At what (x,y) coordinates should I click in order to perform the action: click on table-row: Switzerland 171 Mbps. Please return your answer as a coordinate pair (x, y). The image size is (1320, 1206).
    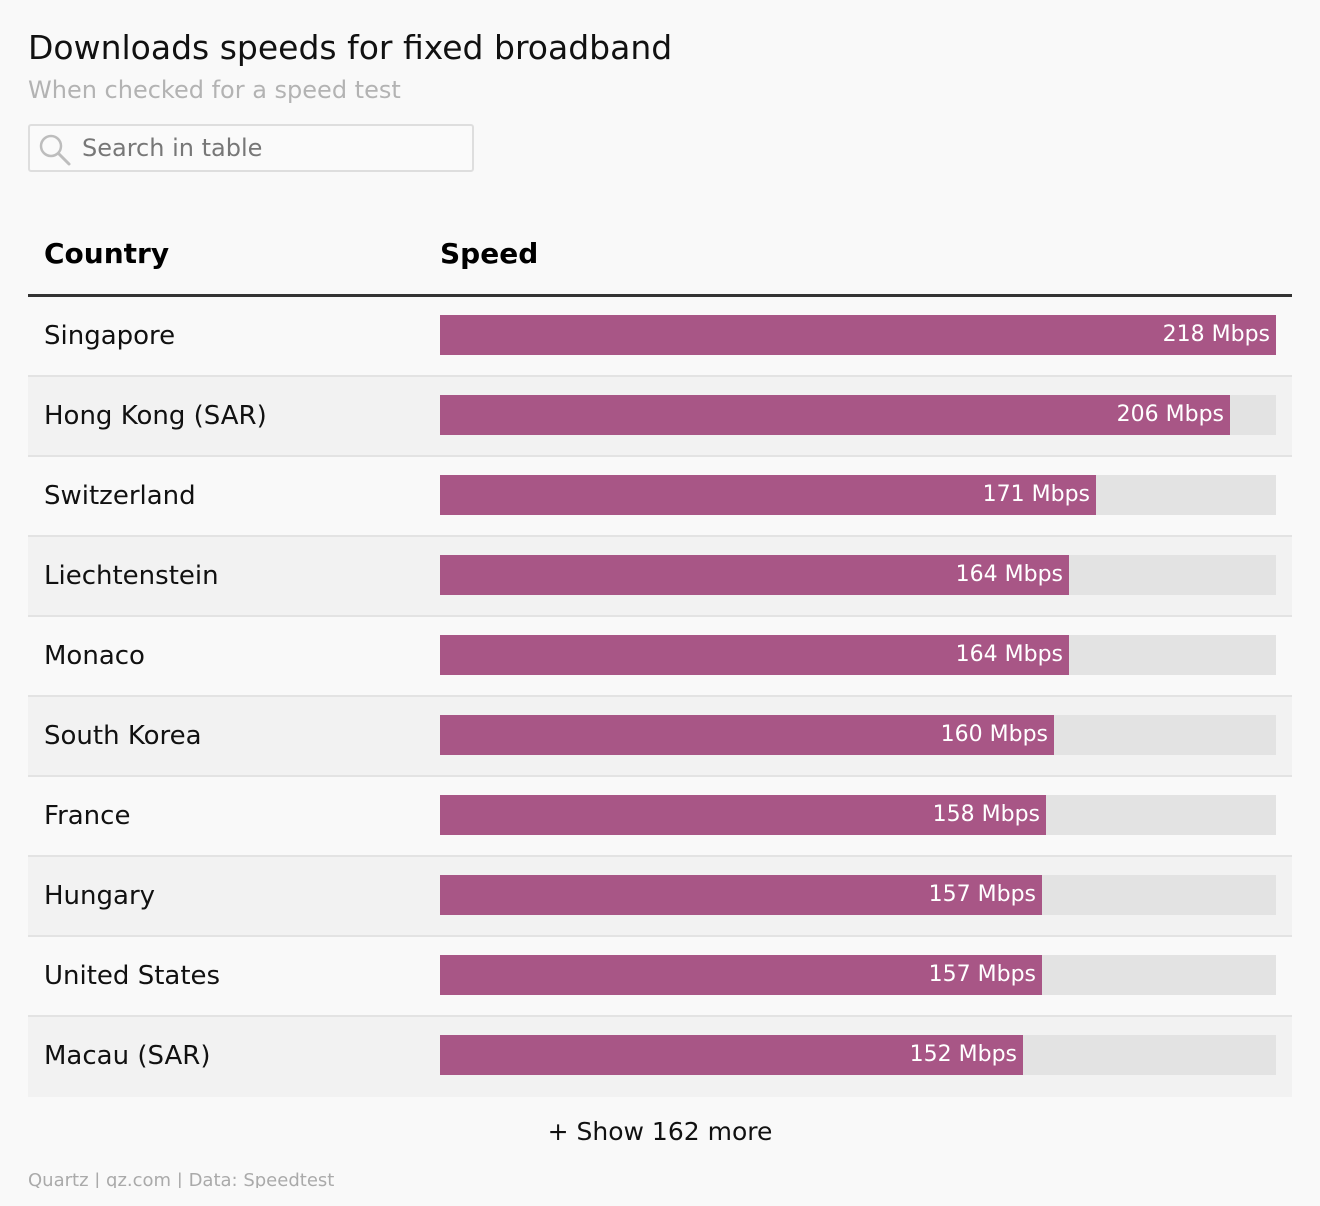
    Looking at the image, I should click on (660, 497).